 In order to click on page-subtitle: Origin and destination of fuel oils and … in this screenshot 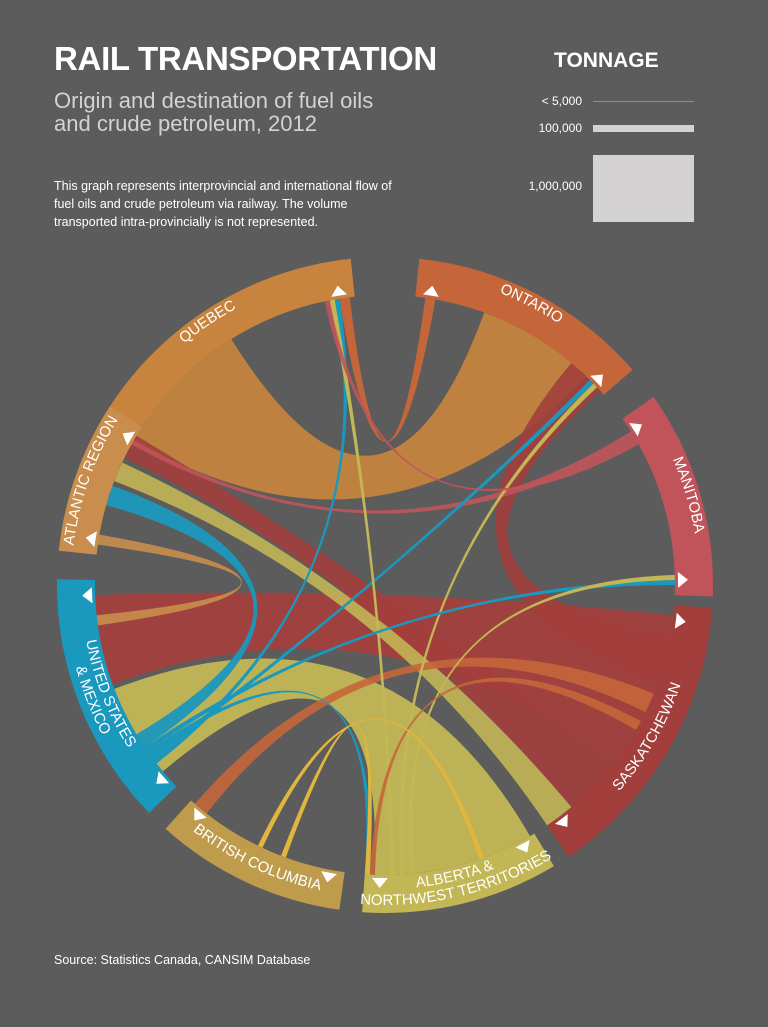, I will do `click(264, 112)`.